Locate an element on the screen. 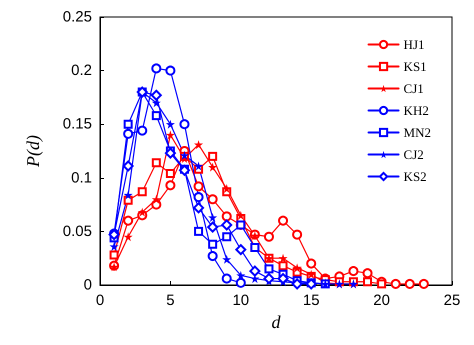 This screenshot has width=474, height=345. x-tick-label: 10 is located at coordinates (241, 300).